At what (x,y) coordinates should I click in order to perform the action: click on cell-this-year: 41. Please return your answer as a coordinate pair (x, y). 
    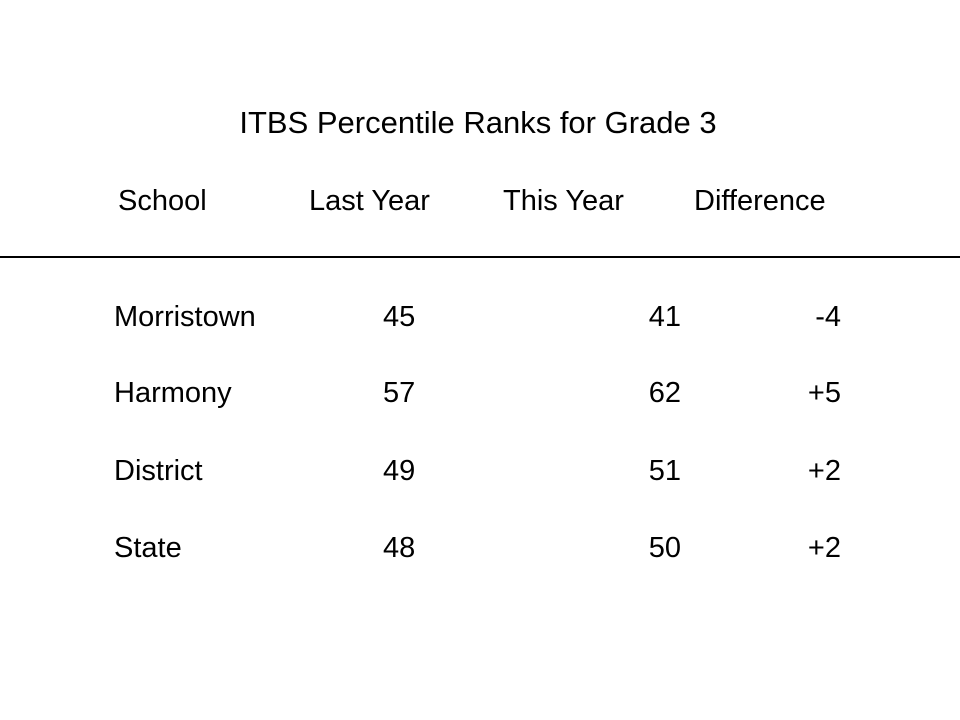
    Looking at the image, I should click on (664, 317).